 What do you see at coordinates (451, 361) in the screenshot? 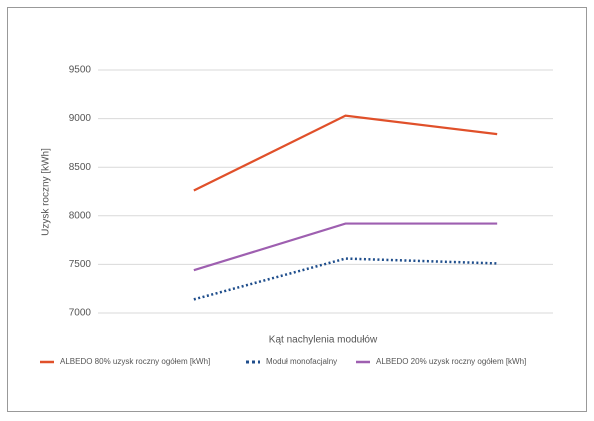
I see `legend-label: ALBEDO 20% uzysk roczny ogółem [kWh]` at bounding box center [451, 361].